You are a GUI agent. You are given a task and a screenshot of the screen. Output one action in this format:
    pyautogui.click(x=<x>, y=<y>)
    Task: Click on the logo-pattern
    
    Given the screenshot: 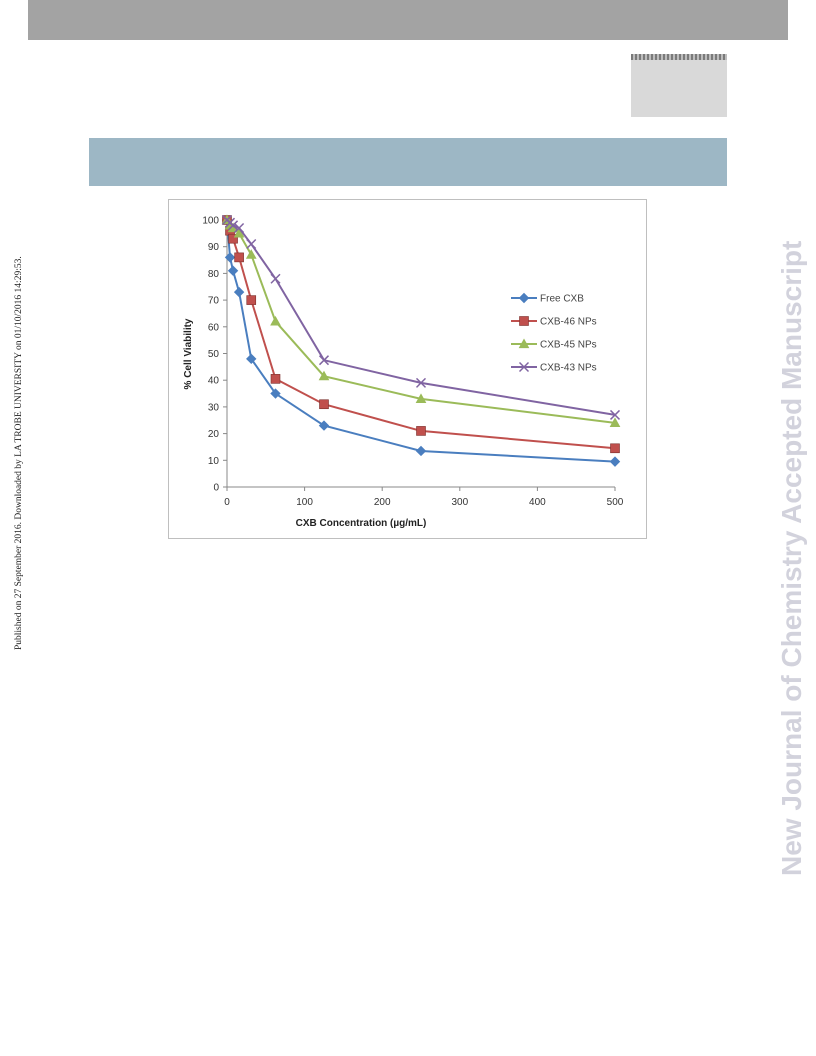 What is the action you would take?
    pyautogui.click(x=679, y=57)
    